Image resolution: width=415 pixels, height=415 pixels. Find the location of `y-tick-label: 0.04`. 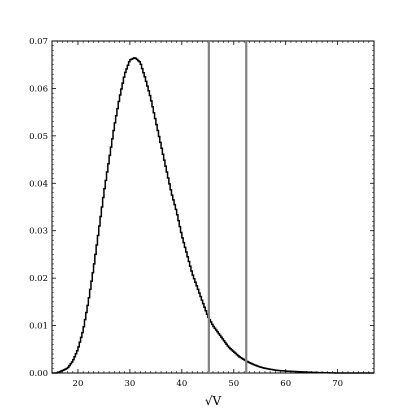

y-tick-label: 0.04 is located at coordinates (38, 184).